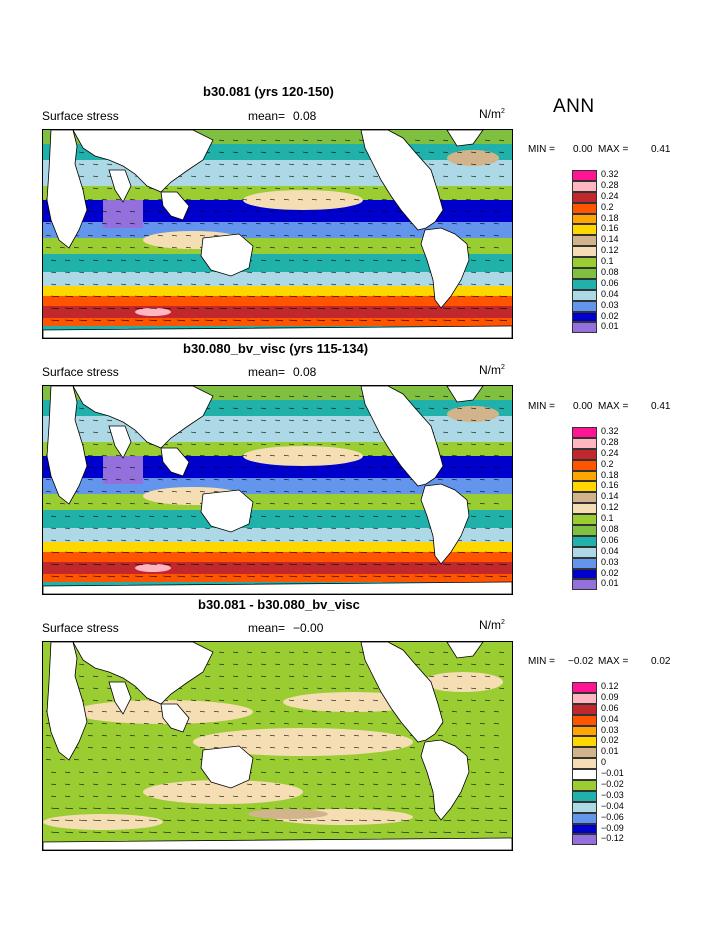 The height and width of the screenshot is (935, 723). I want to click on season-label: ANN, so click(574, 106).